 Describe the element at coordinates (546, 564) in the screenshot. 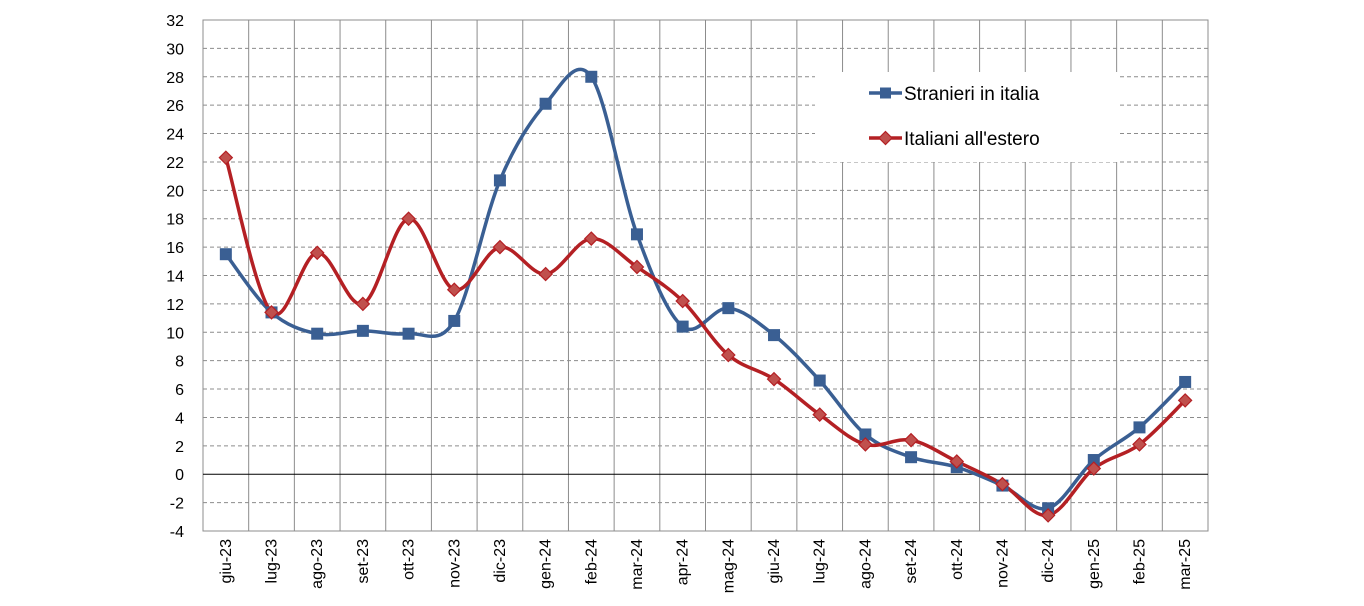

I see `x-tick-label: gen-24` at that location.